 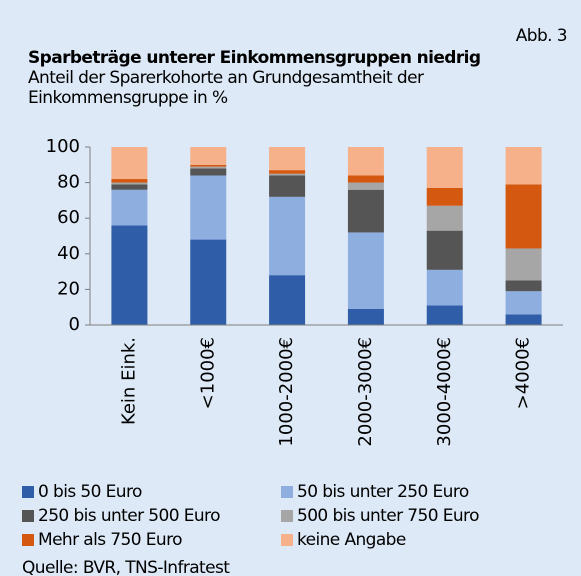 I want to click on x-tick-label: <1000€, so click(x=207, y=373).